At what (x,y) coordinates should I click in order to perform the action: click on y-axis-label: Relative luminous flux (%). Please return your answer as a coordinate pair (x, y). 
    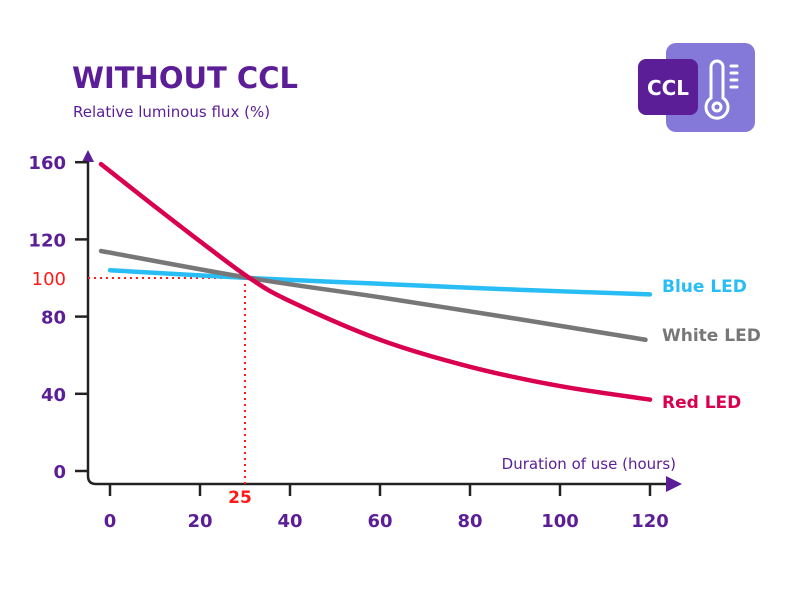
    Looking at the image, I should click on (171, 112).